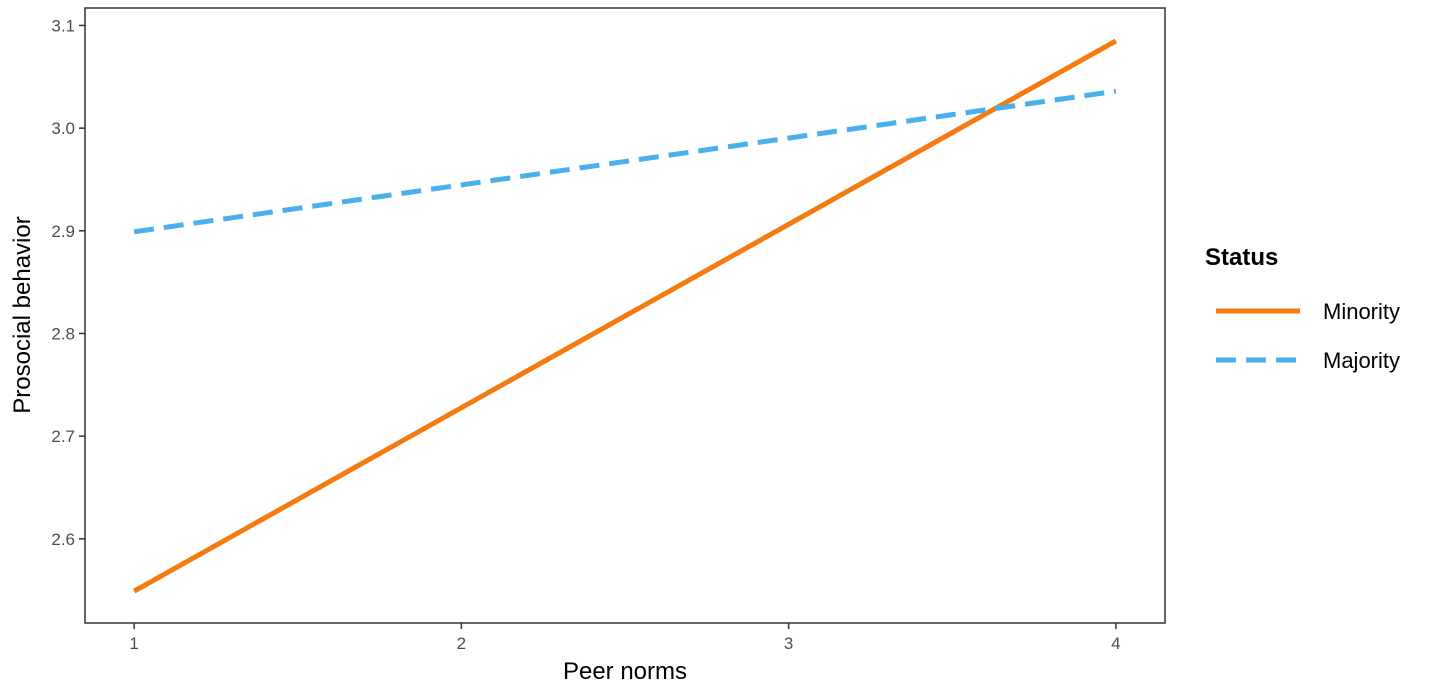  What do you see at coordinates (1241, 257) in the screenshot?
I see `legend-title: Status` at bounding box center [1241, 257].